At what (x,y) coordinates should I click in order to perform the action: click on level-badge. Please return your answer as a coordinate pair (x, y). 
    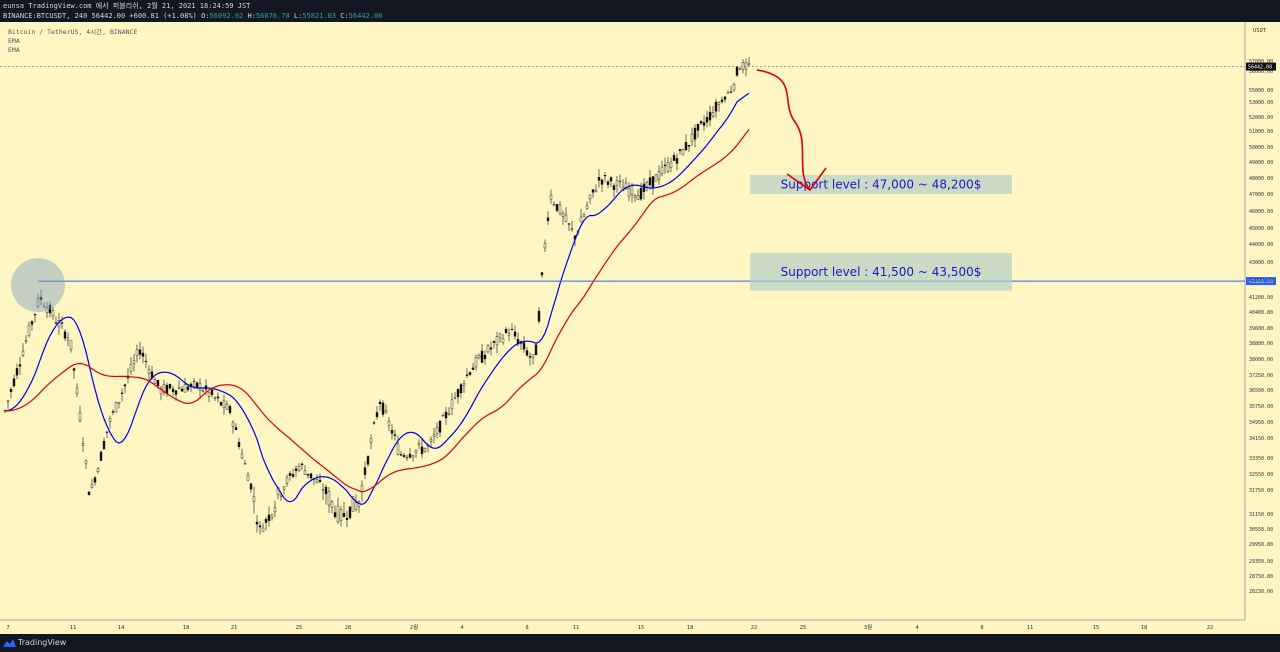
    Looking at the image, I should click on (1261, 281).